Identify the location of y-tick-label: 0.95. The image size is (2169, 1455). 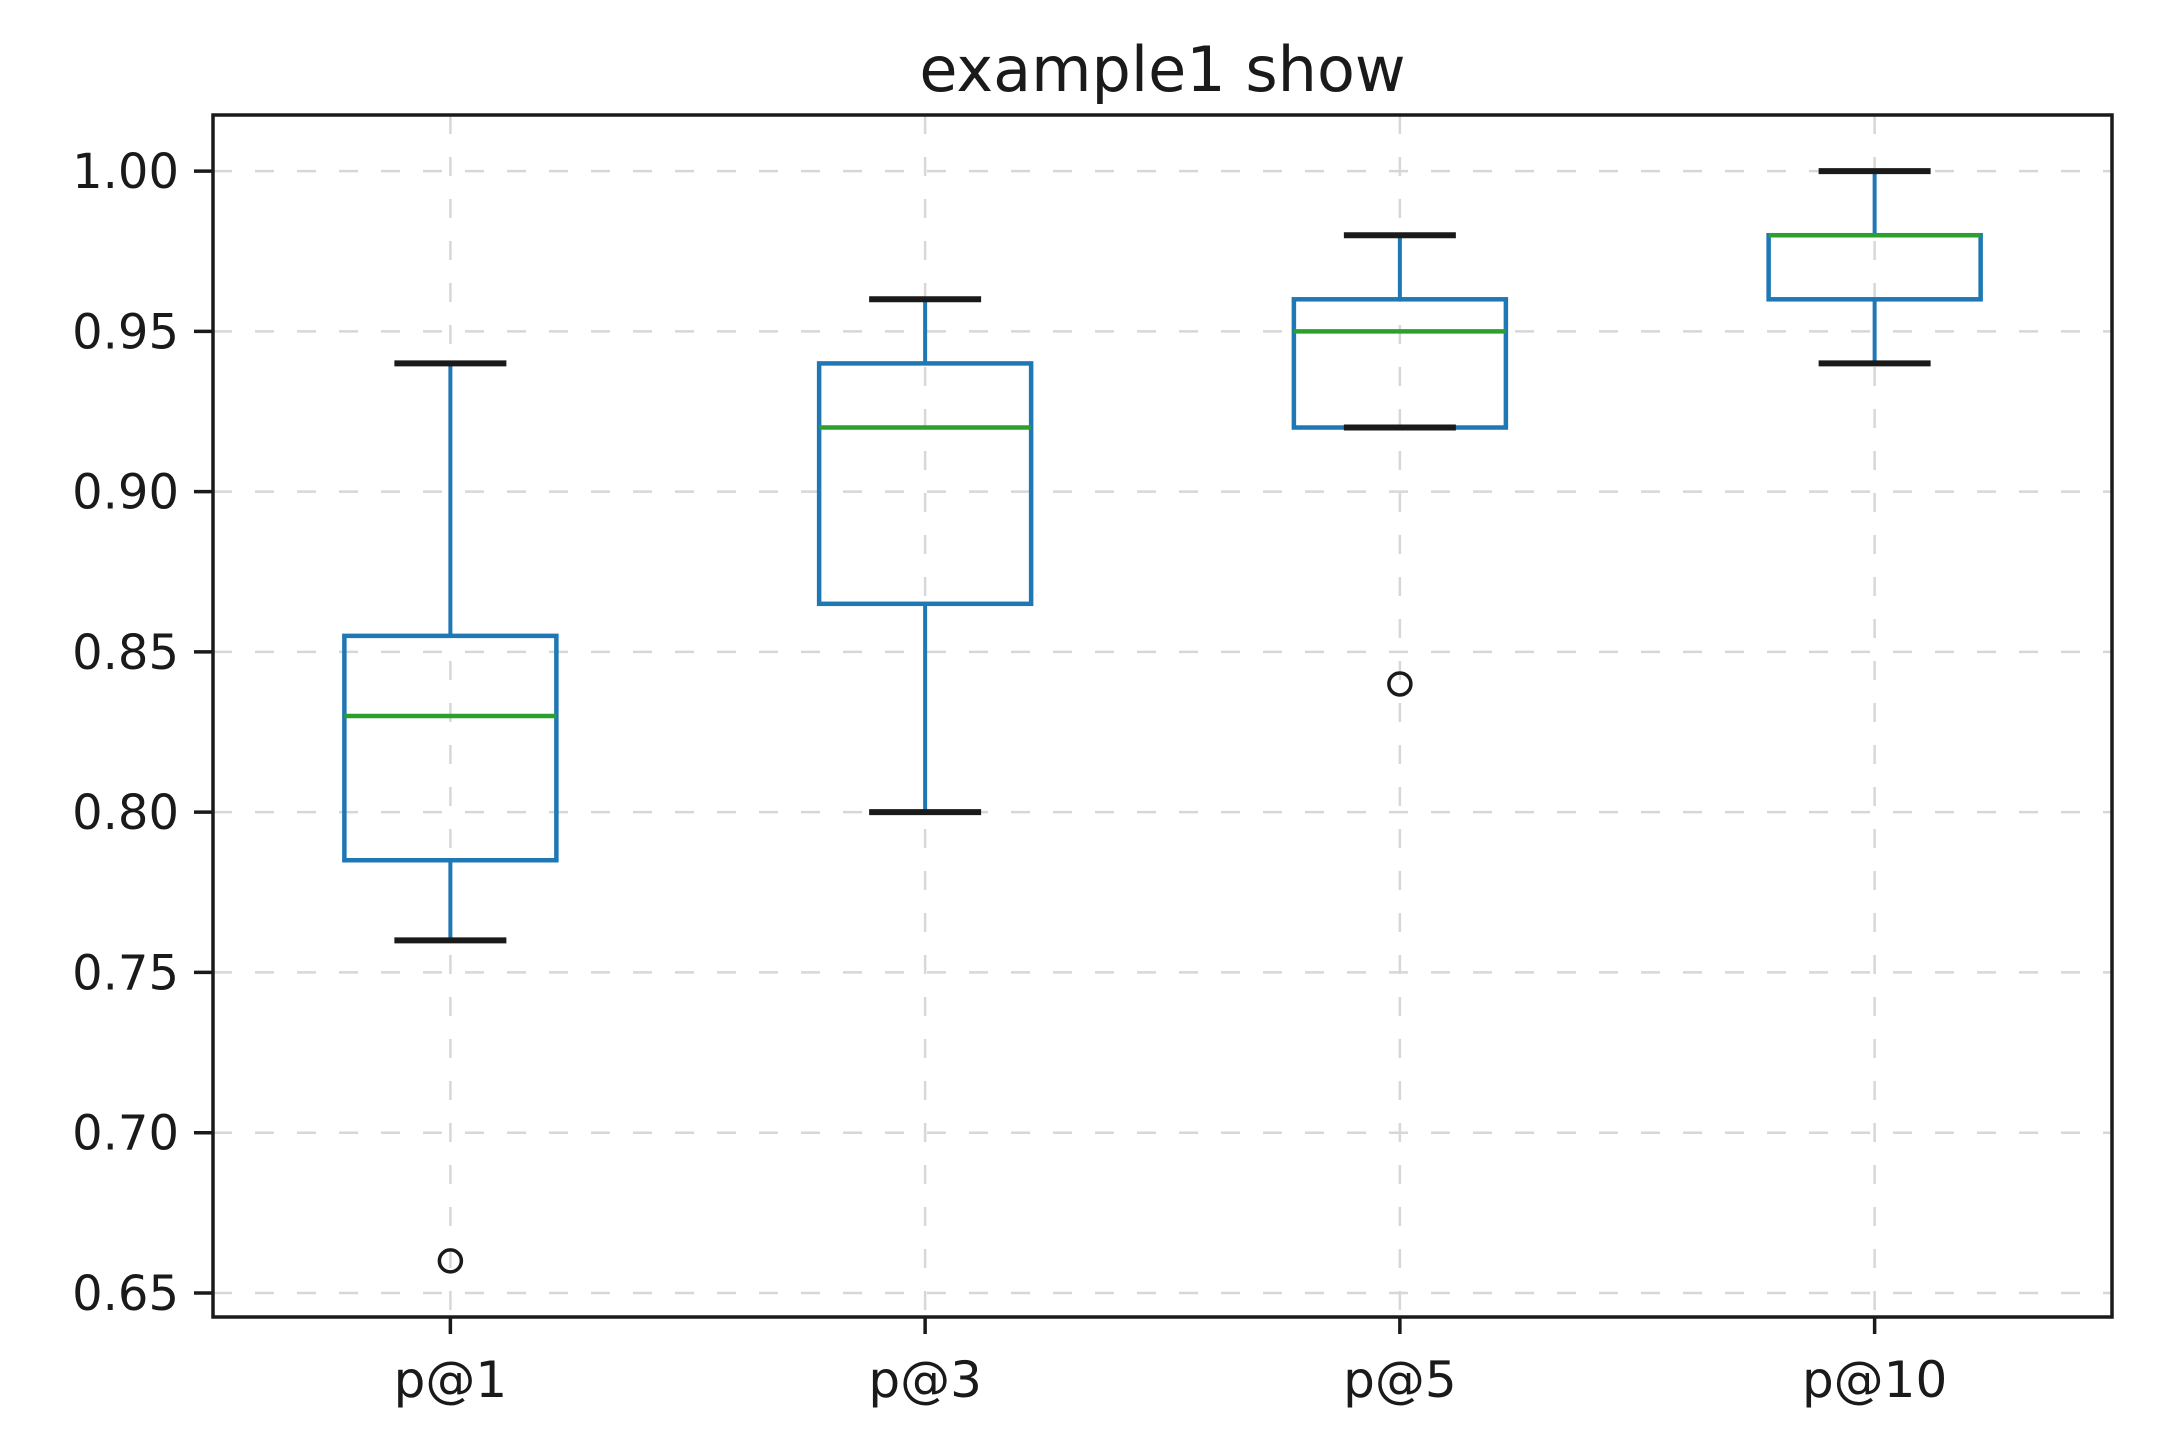
(125, 332).